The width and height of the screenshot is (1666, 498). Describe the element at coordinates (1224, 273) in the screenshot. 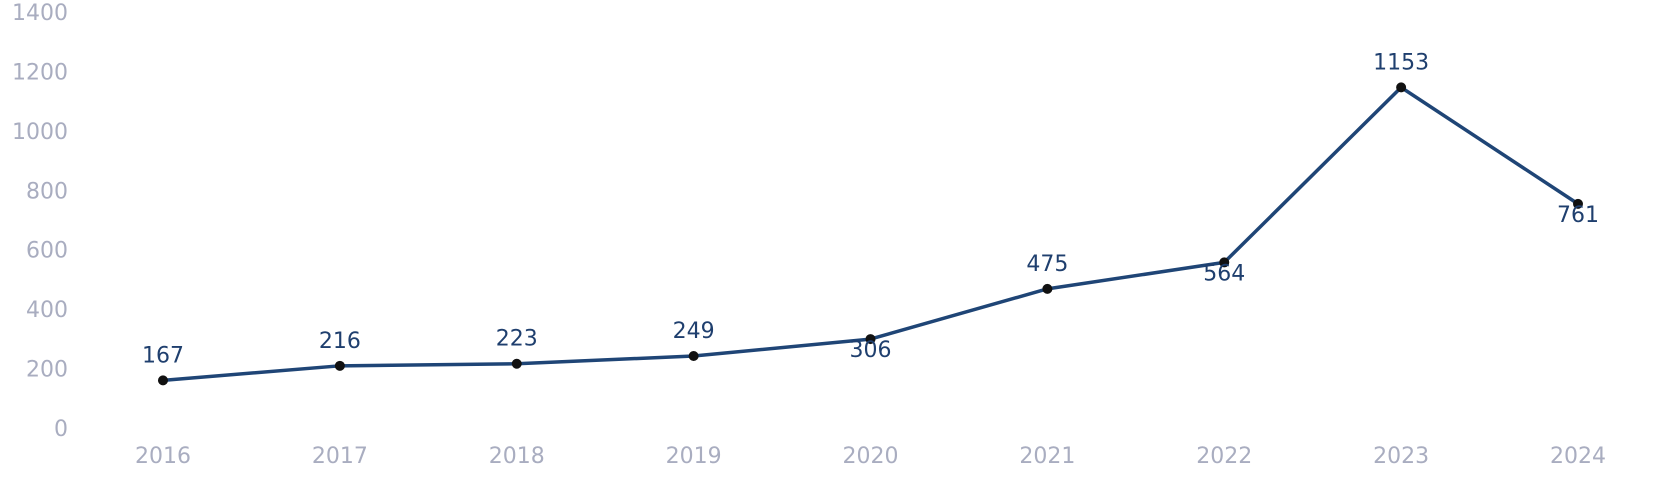

I see `value-label: 564` at that location.